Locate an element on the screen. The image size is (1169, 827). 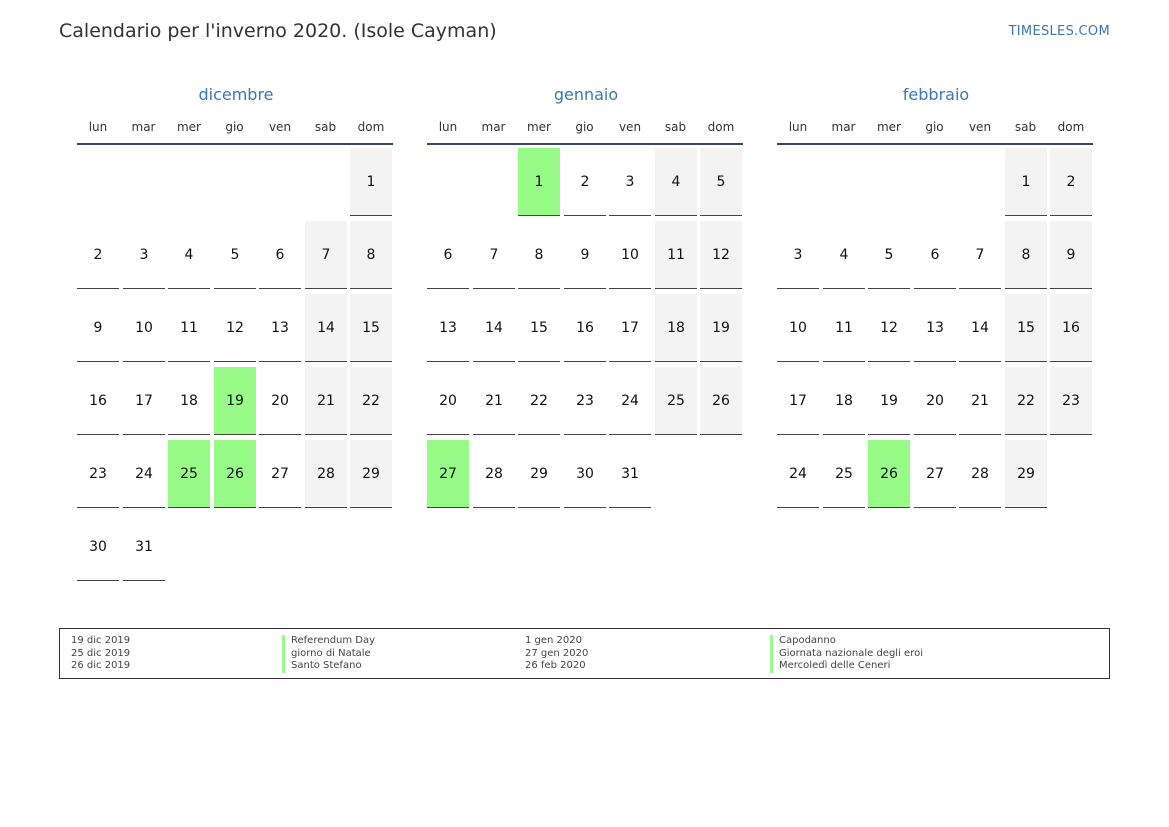
legend-date: 26 feb 2020 is located at coordinates (555, 665).